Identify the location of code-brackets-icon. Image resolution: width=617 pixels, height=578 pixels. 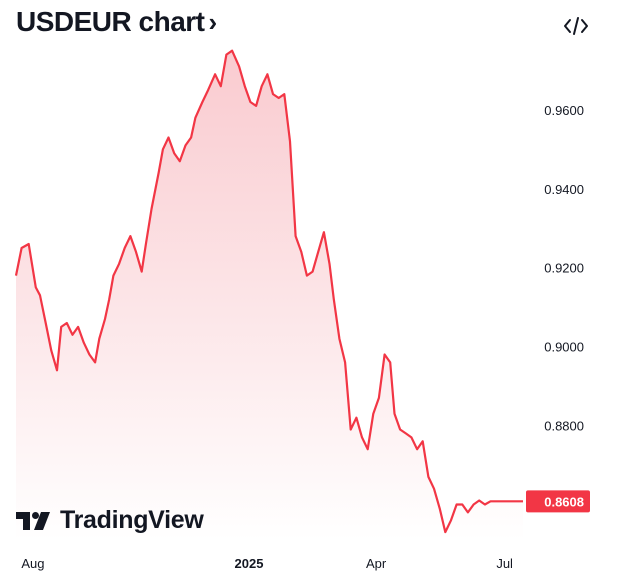
(576, 26).